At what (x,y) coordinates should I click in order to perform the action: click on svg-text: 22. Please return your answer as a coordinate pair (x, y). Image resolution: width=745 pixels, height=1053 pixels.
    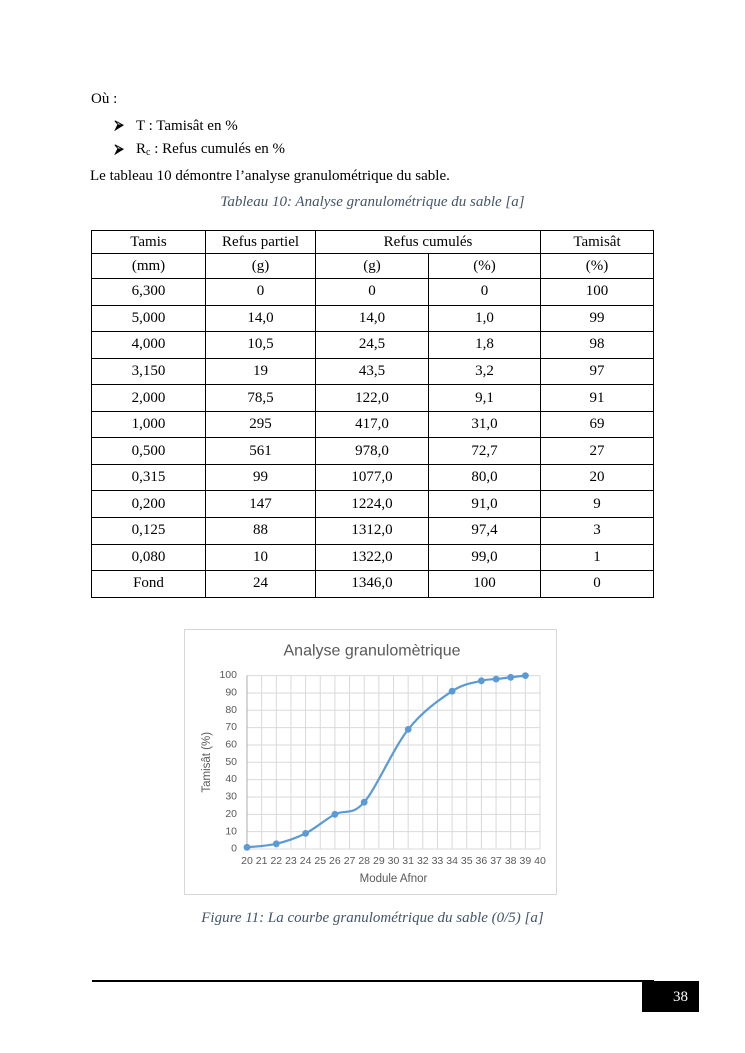
    Looking at the image, I should click on (276, 861).